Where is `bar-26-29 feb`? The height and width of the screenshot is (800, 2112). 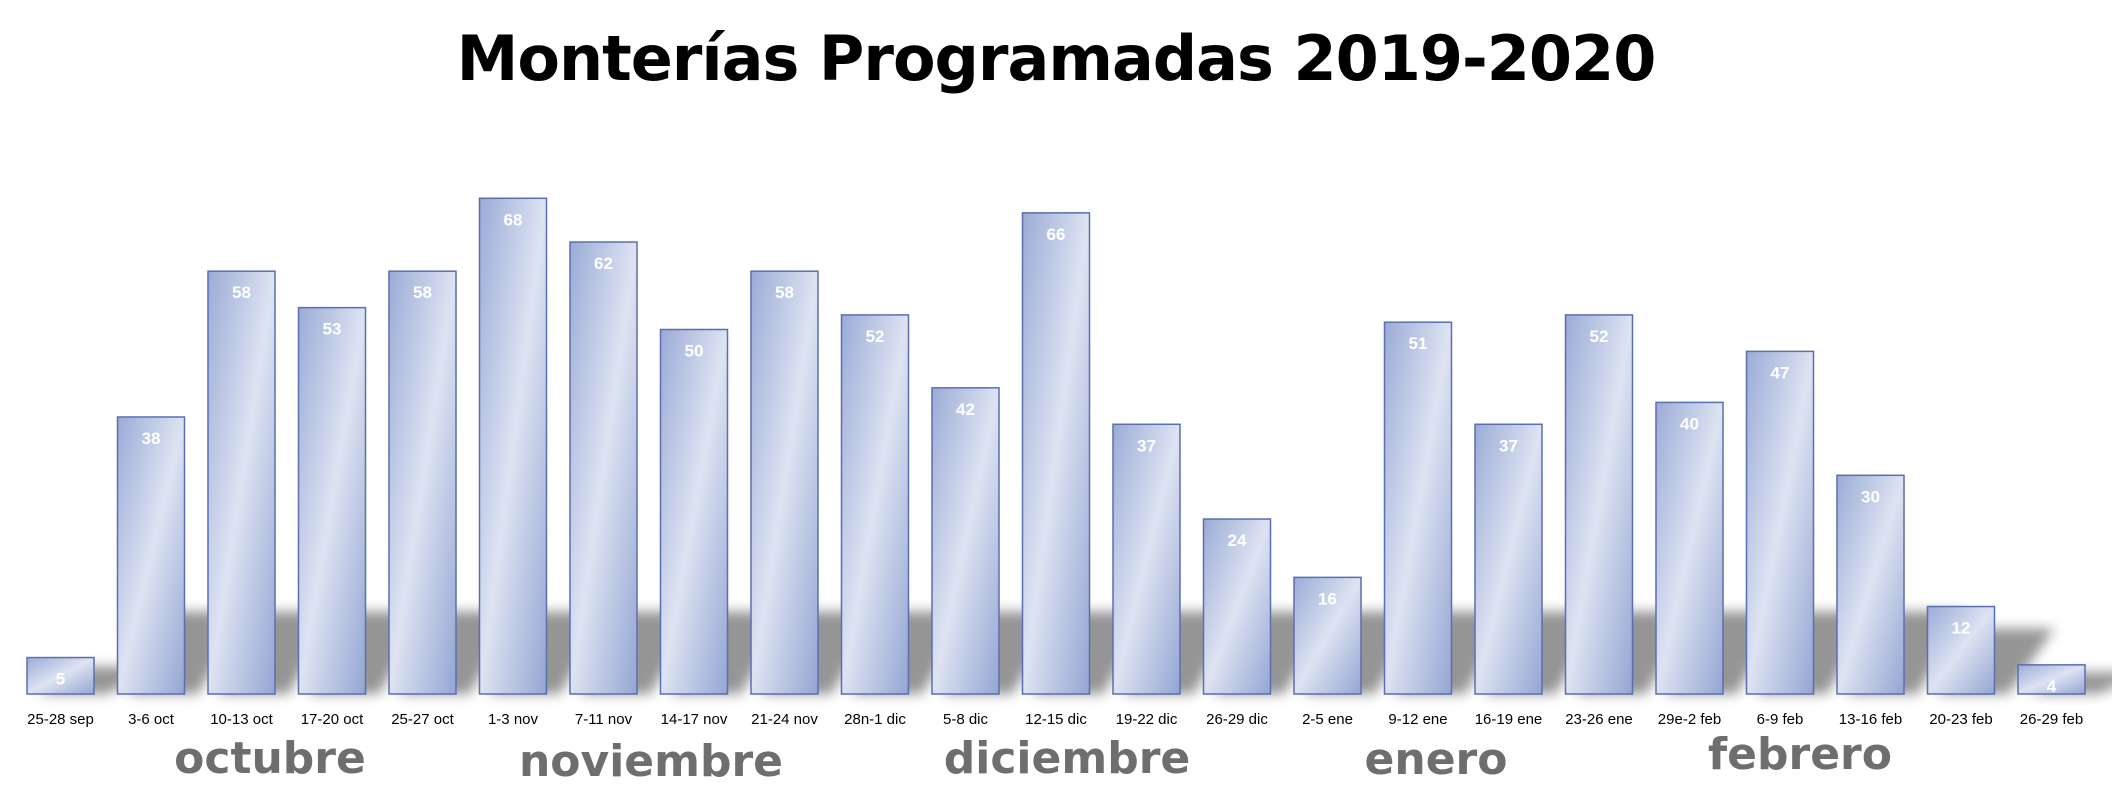 bar-26-29 feb is located at coordinates (2051, 679).